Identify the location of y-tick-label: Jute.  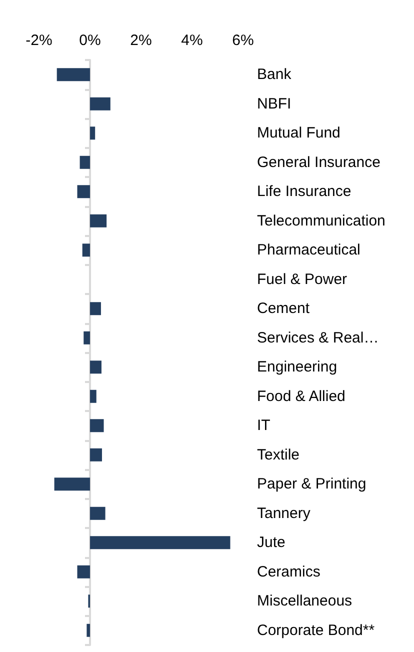
(271, 543).